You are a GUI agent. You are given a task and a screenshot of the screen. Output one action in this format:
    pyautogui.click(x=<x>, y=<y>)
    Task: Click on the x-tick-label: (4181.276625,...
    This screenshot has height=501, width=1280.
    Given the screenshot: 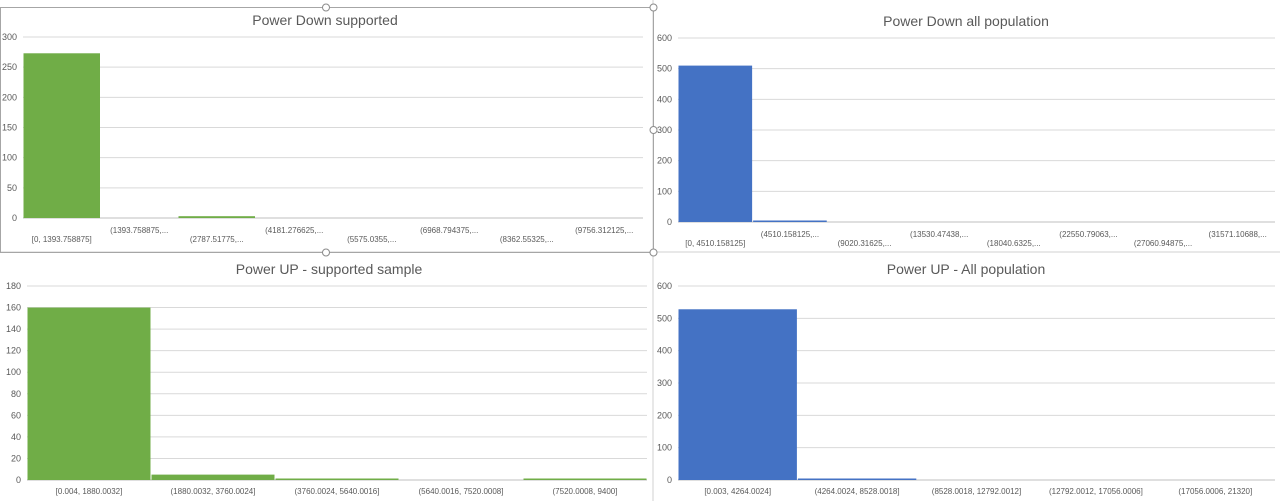 What is the action you would take?
    pyautogui.click(x=294, y=230)
    